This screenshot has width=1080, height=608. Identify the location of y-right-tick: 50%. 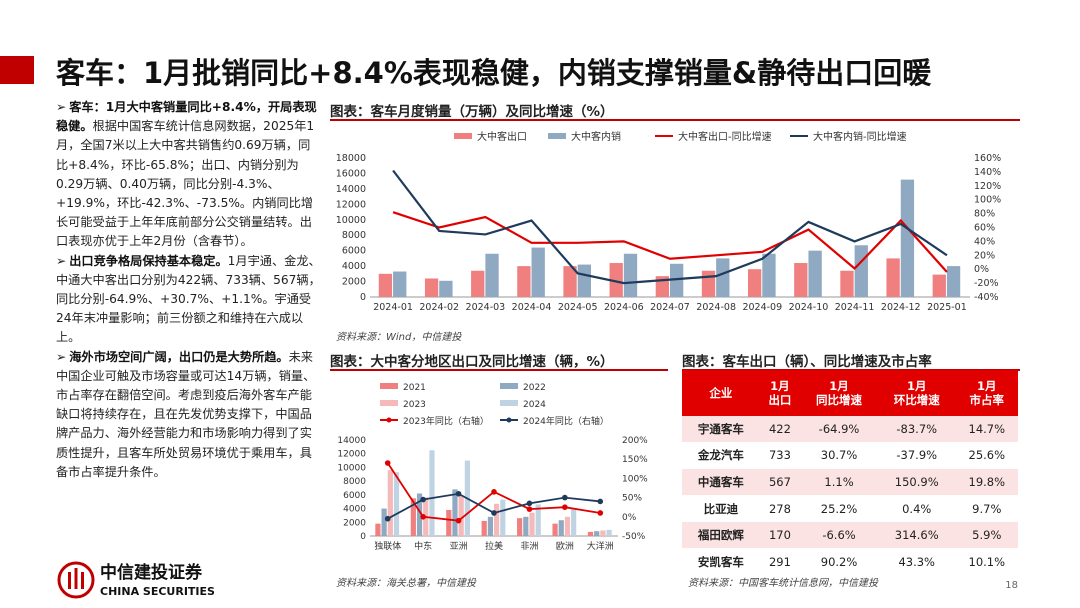
(632, 499).